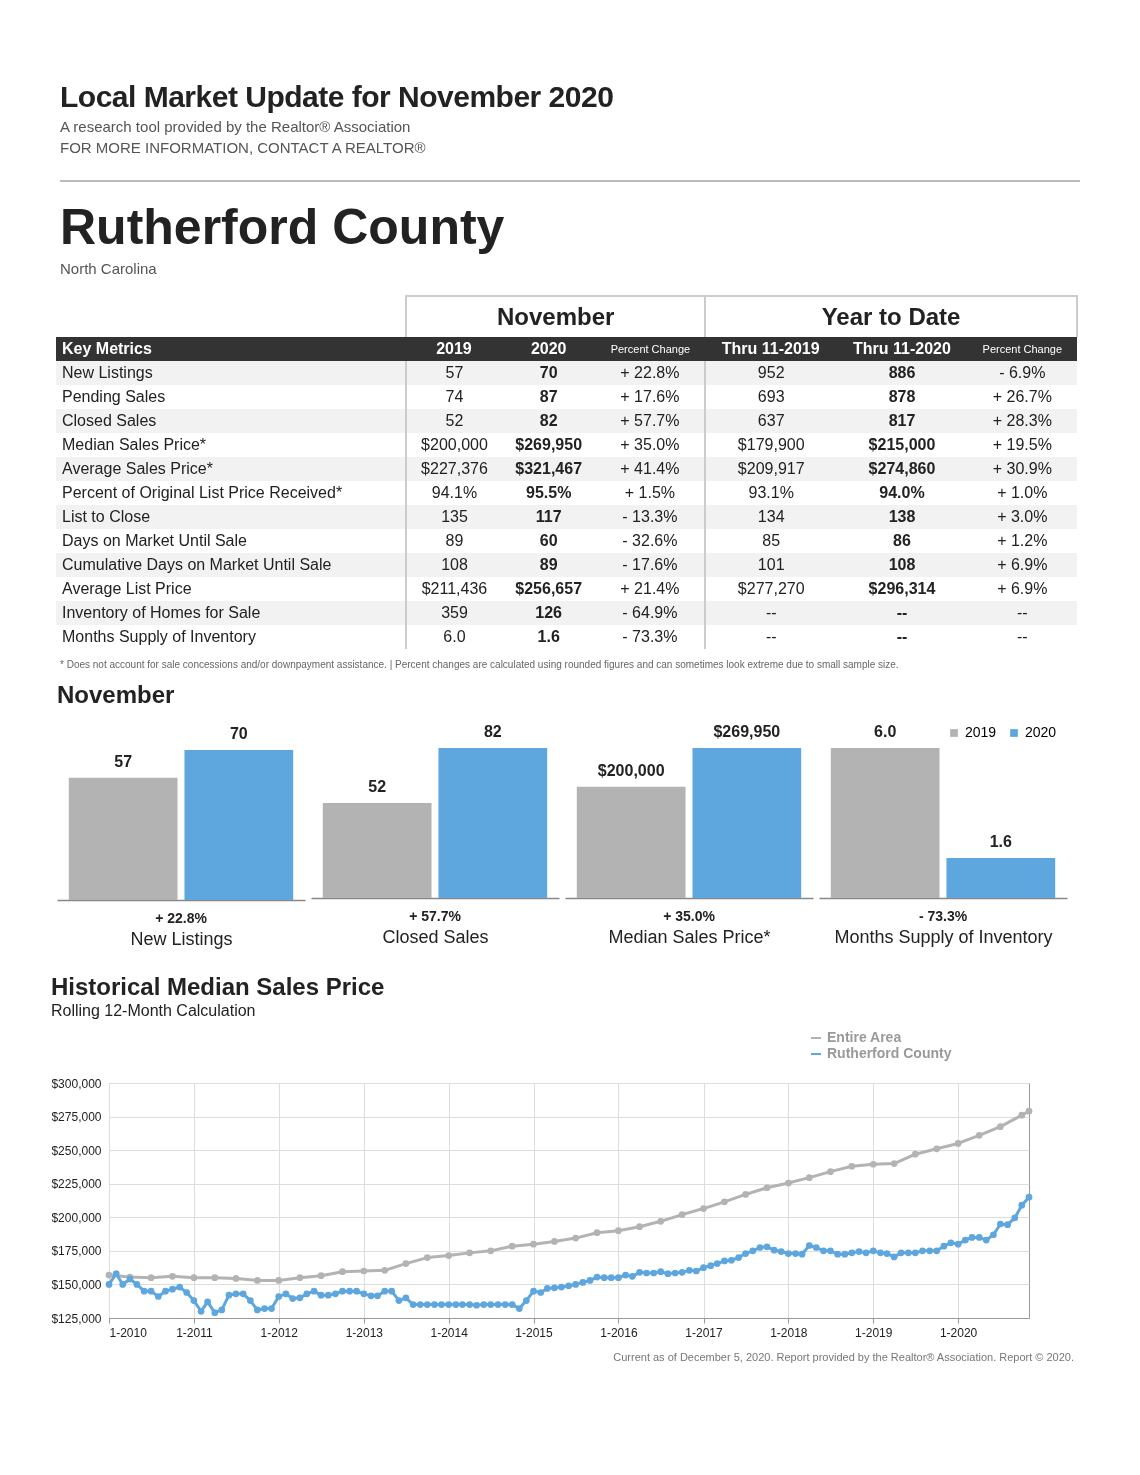 The width and height of the screenshot is (1140, 1475). Describe the element at coordinates (197, 564) in the screenshot. I see `category-label: Cumulative Days on Market Until Sale` at that location.